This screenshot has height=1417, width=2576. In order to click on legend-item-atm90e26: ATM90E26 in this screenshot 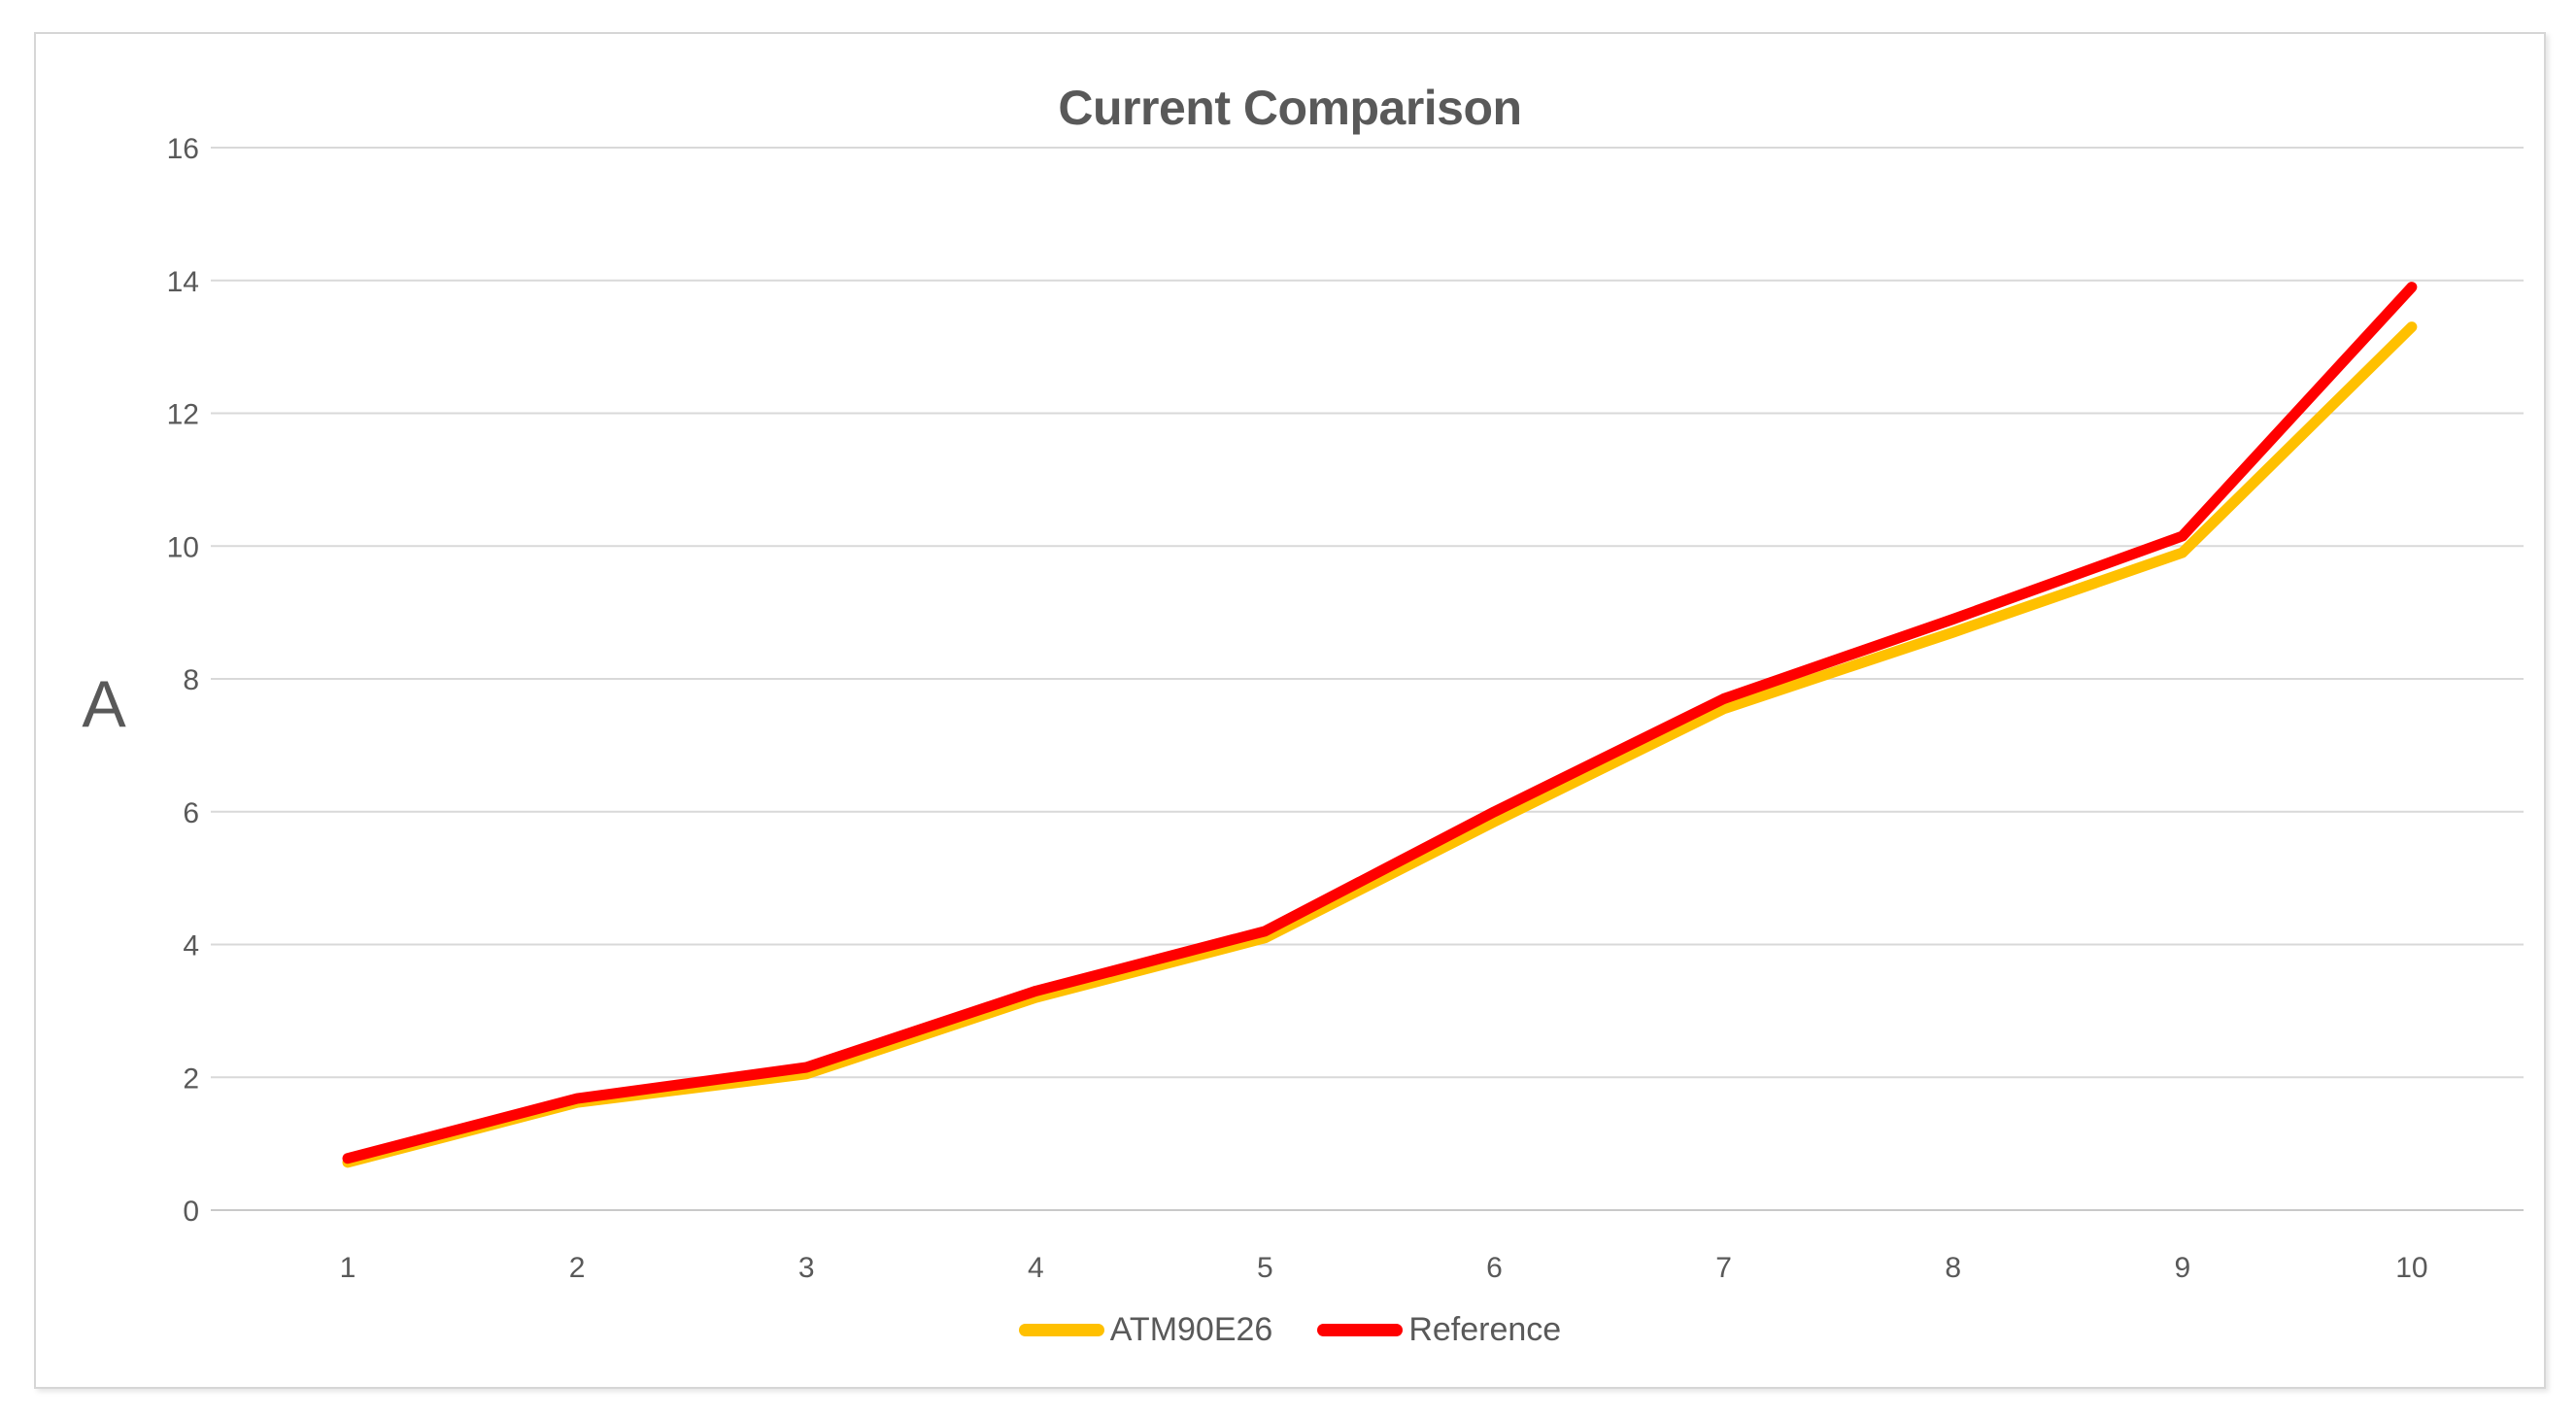, I will do `click(1145, 1329)`.